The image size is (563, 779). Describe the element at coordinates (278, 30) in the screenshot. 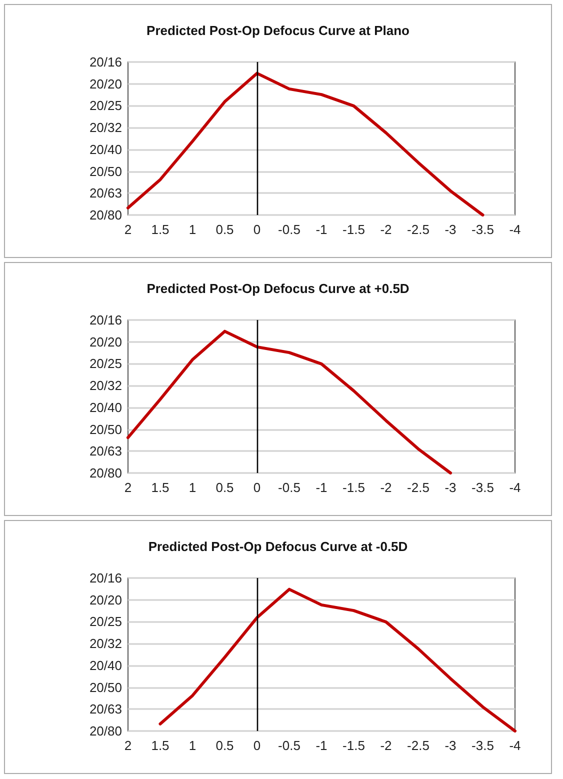

I see `chart-title: Predicted Post-Op Defocus Curve at Plano` at that location.